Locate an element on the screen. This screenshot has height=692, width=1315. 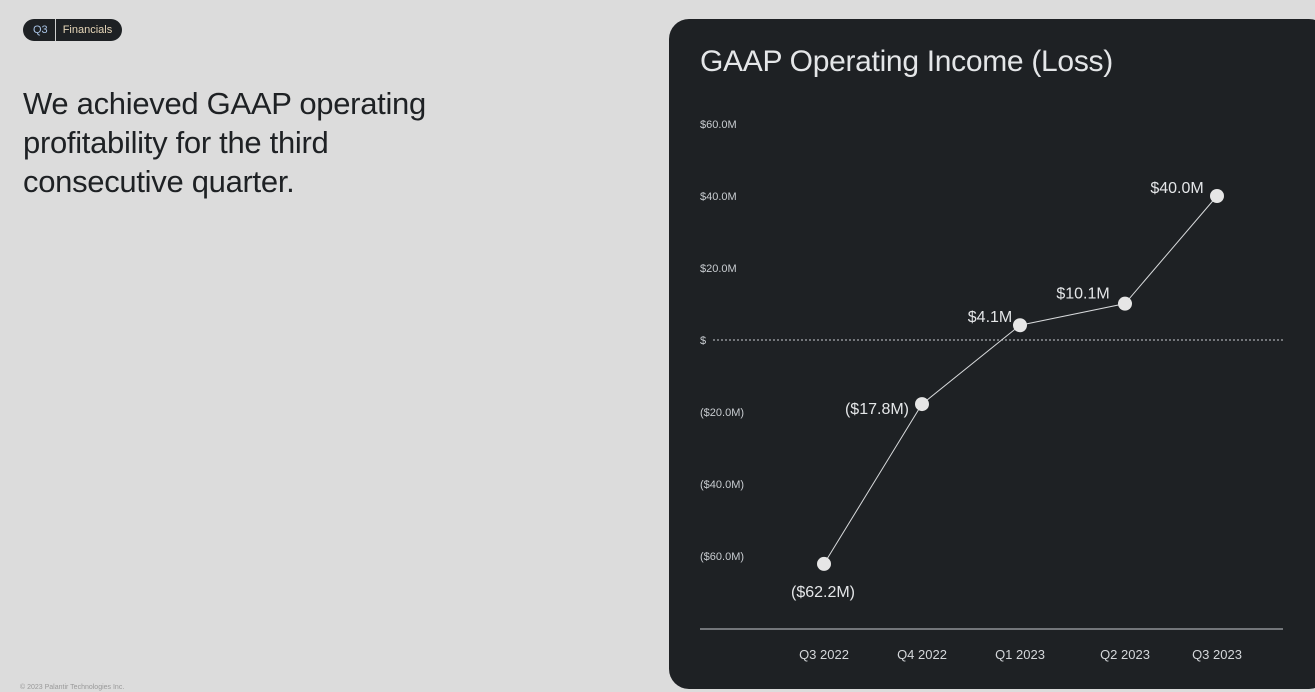
badge-quarter: Q3 is located at coordinates (40, 30).